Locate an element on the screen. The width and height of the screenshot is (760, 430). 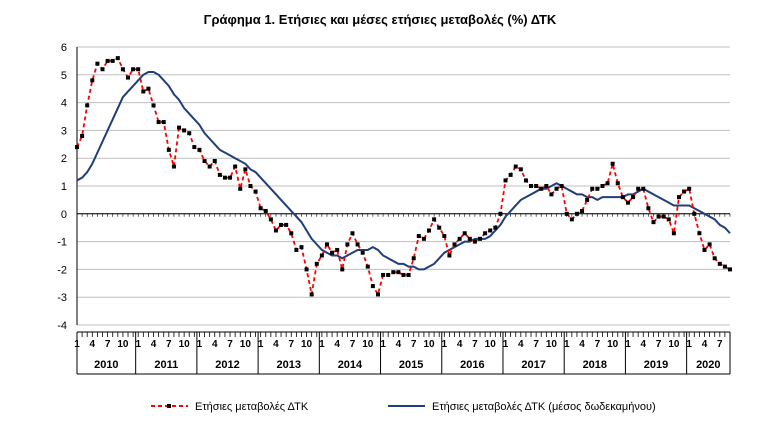
y-tick-label: -2 is located at coordinates (62, 270).